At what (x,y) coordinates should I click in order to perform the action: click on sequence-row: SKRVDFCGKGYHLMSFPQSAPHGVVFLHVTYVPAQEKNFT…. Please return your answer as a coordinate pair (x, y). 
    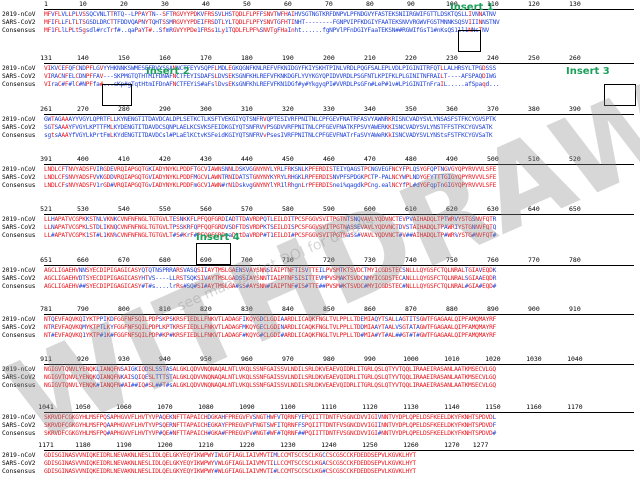
    Looking at the image, I should click on (270, 417).